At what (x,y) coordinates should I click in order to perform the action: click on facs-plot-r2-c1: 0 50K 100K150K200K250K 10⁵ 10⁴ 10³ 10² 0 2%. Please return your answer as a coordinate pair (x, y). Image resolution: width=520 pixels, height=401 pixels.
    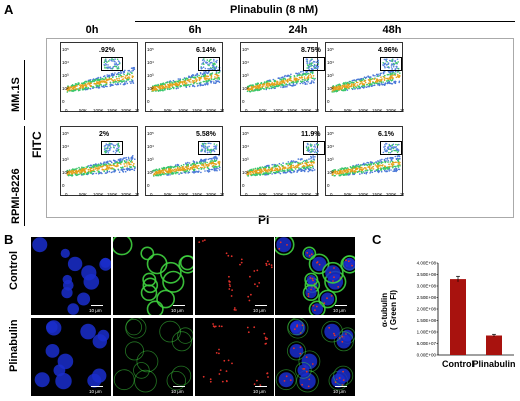
    Looking at the image, I should click on (99, 161).